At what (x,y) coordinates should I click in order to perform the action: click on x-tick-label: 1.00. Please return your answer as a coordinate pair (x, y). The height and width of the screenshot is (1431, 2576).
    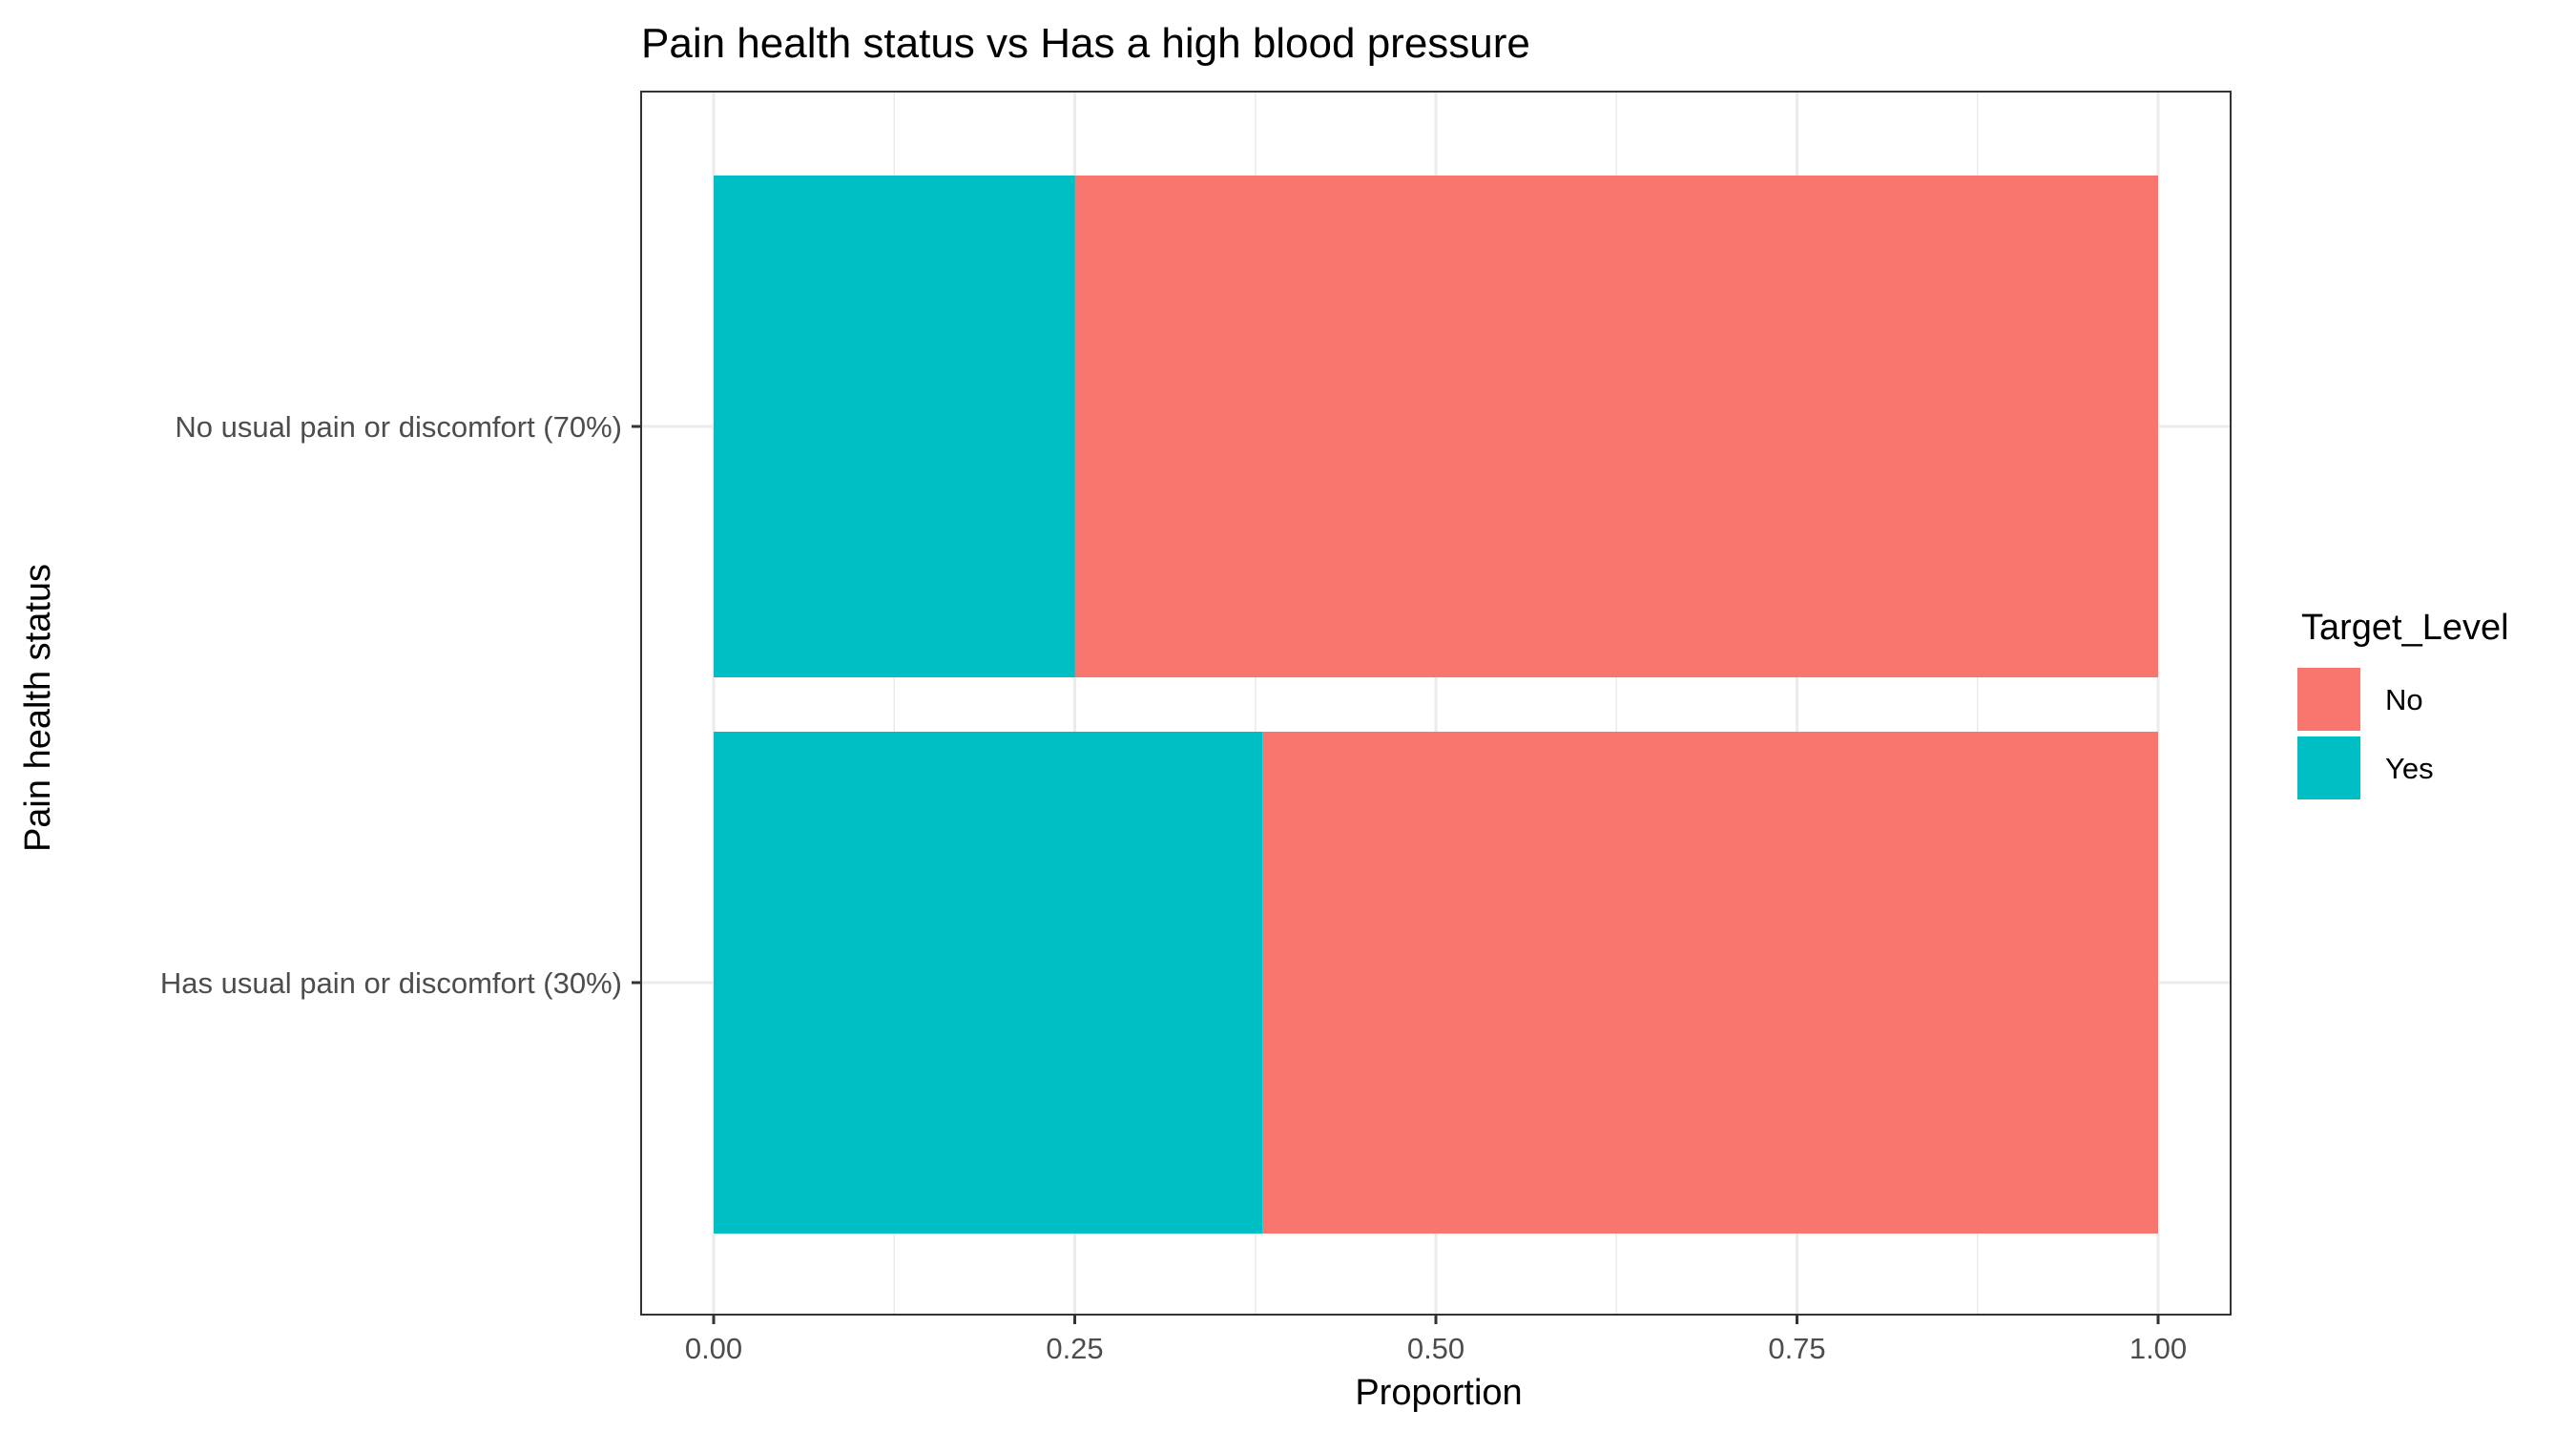
    Looking at the image, I should click on (2158, 1348).